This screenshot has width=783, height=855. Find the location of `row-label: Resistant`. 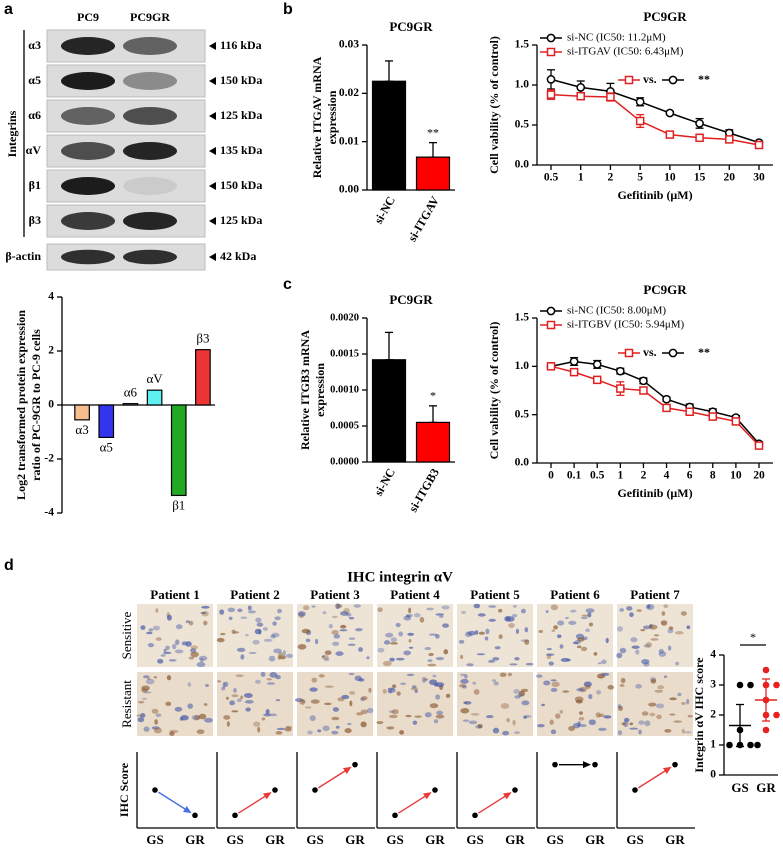

row-label: Resistant is located at coordinates (126, 704).